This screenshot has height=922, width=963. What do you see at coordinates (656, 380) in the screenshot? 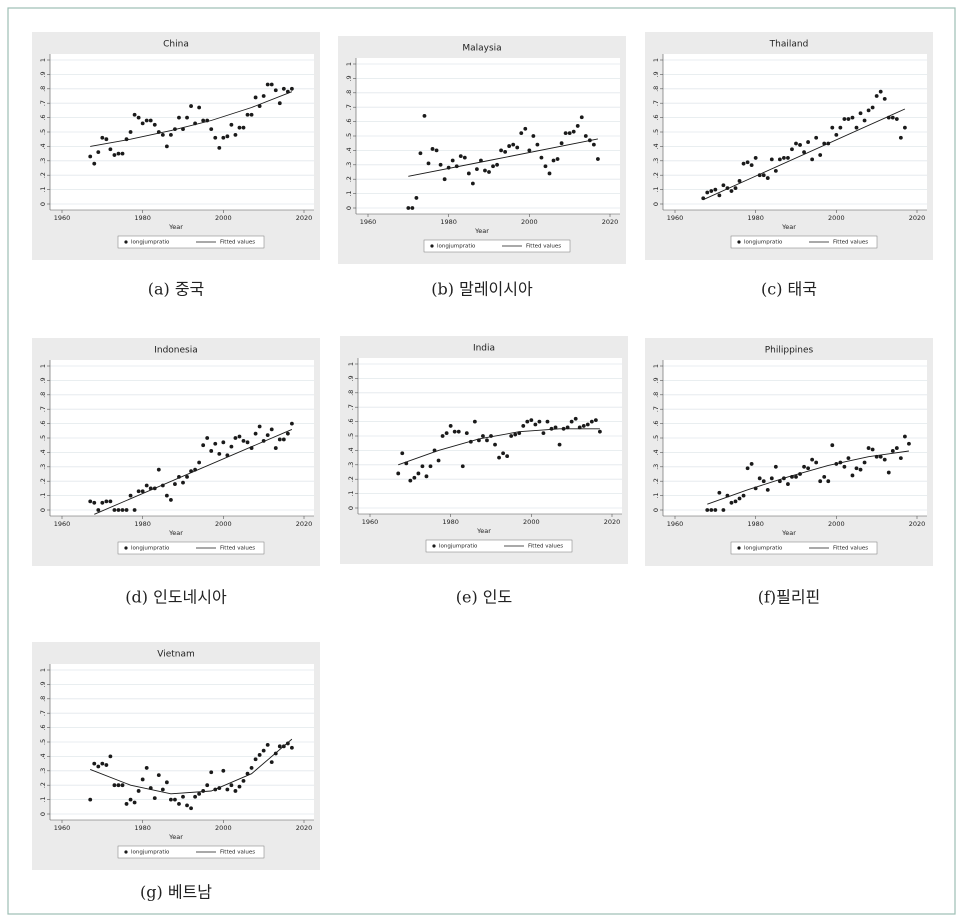
I see `y-tick-label: .9` at bounding box center [656, 380].